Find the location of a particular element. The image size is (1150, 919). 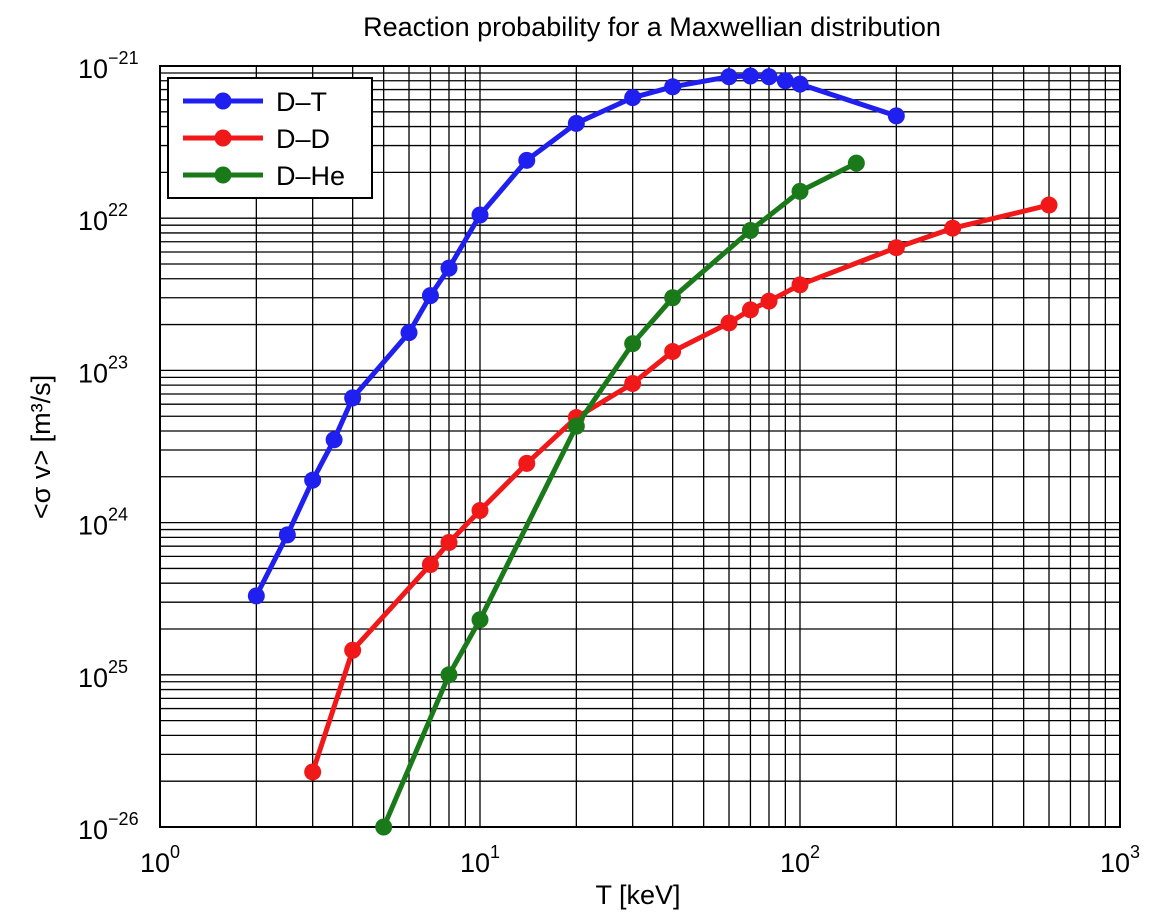

legend-item: D–D is located at coordinates (256, 139).